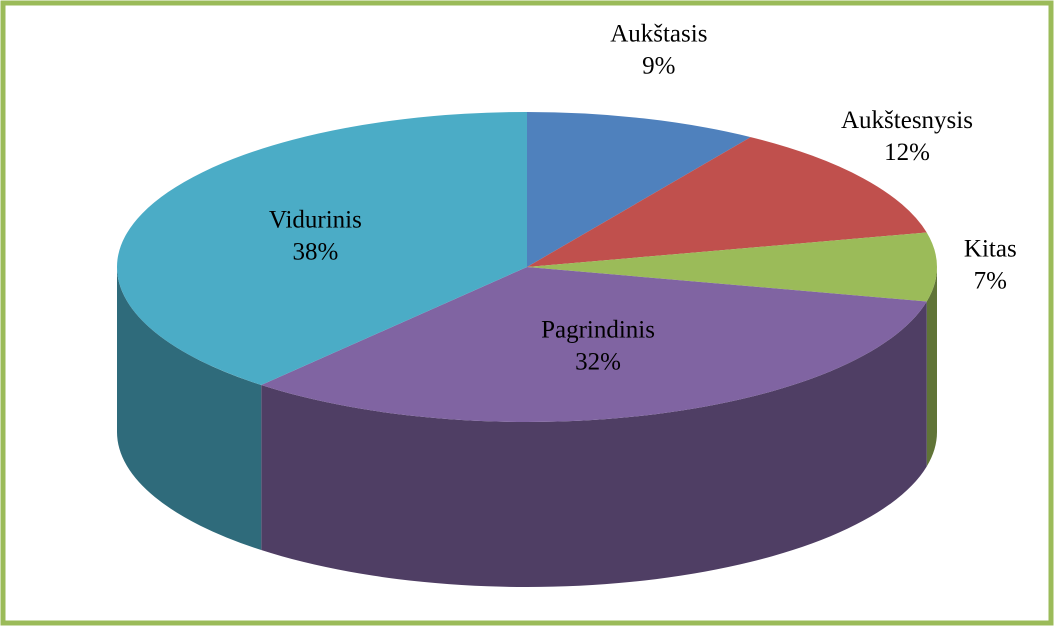 The image size is (1054, 626). I want to click on slice-label: Kitas, so click(990, 249).